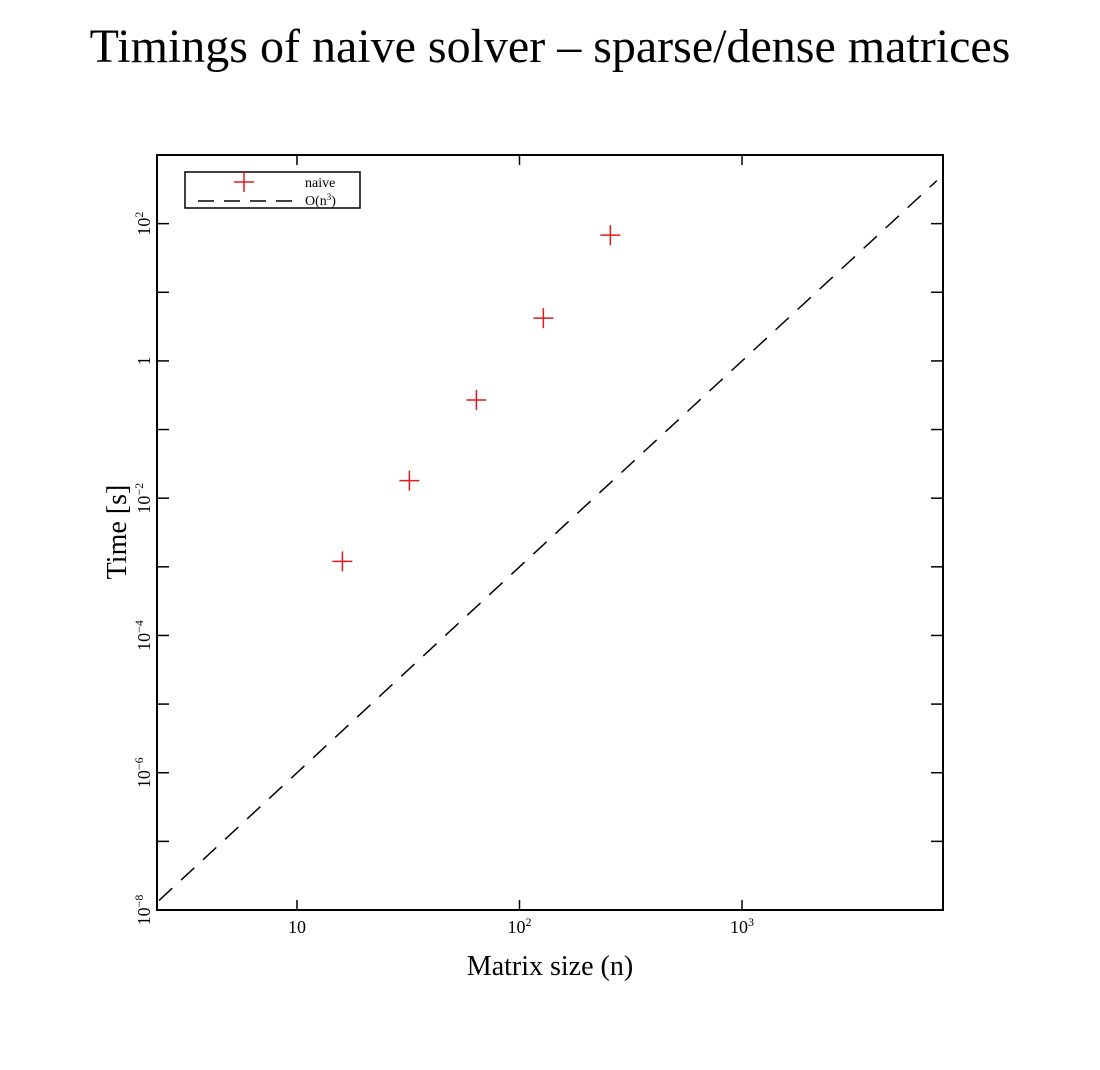 The height and width of the screenshot is (1070, 1100). Describe the element at coordinates (519, 926) in the screenshot. I see `x-tick-label: 10²` at that location.